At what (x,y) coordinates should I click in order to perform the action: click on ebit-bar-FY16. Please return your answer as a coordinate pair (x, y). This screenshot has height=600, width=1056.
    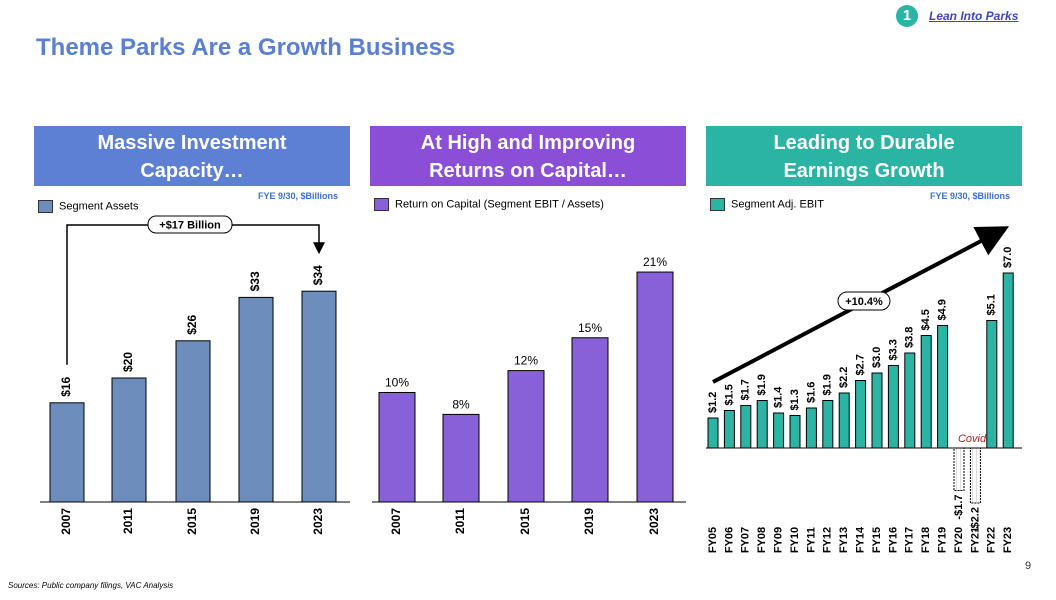
    Looking at the image, I should click on (893, 407).